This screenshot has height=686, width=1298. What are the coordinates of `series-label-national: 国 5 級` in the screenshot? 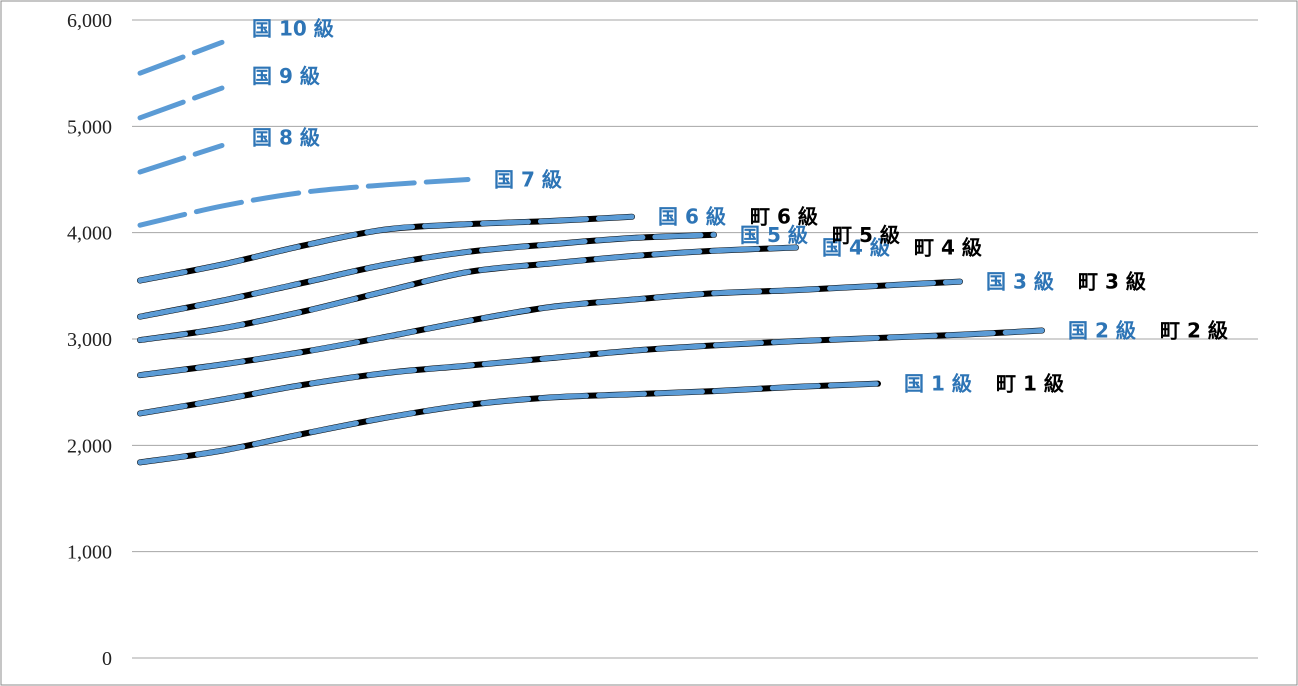 It's located at (774, 235).